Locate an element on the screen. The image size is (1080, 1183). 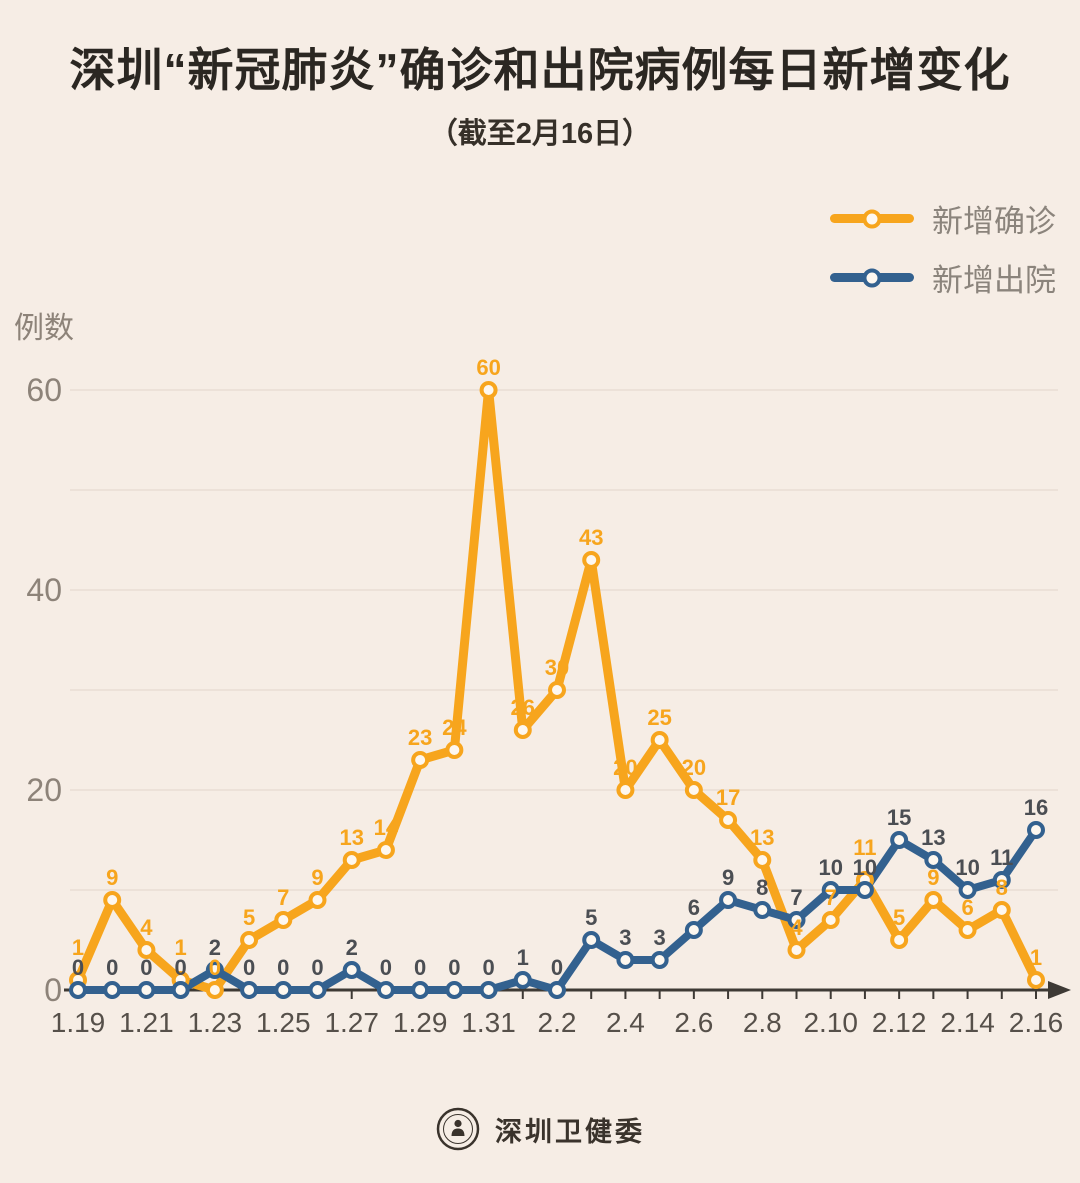
legend-item-confirmed: 新增确诊 is located at coordinates (943, 218).